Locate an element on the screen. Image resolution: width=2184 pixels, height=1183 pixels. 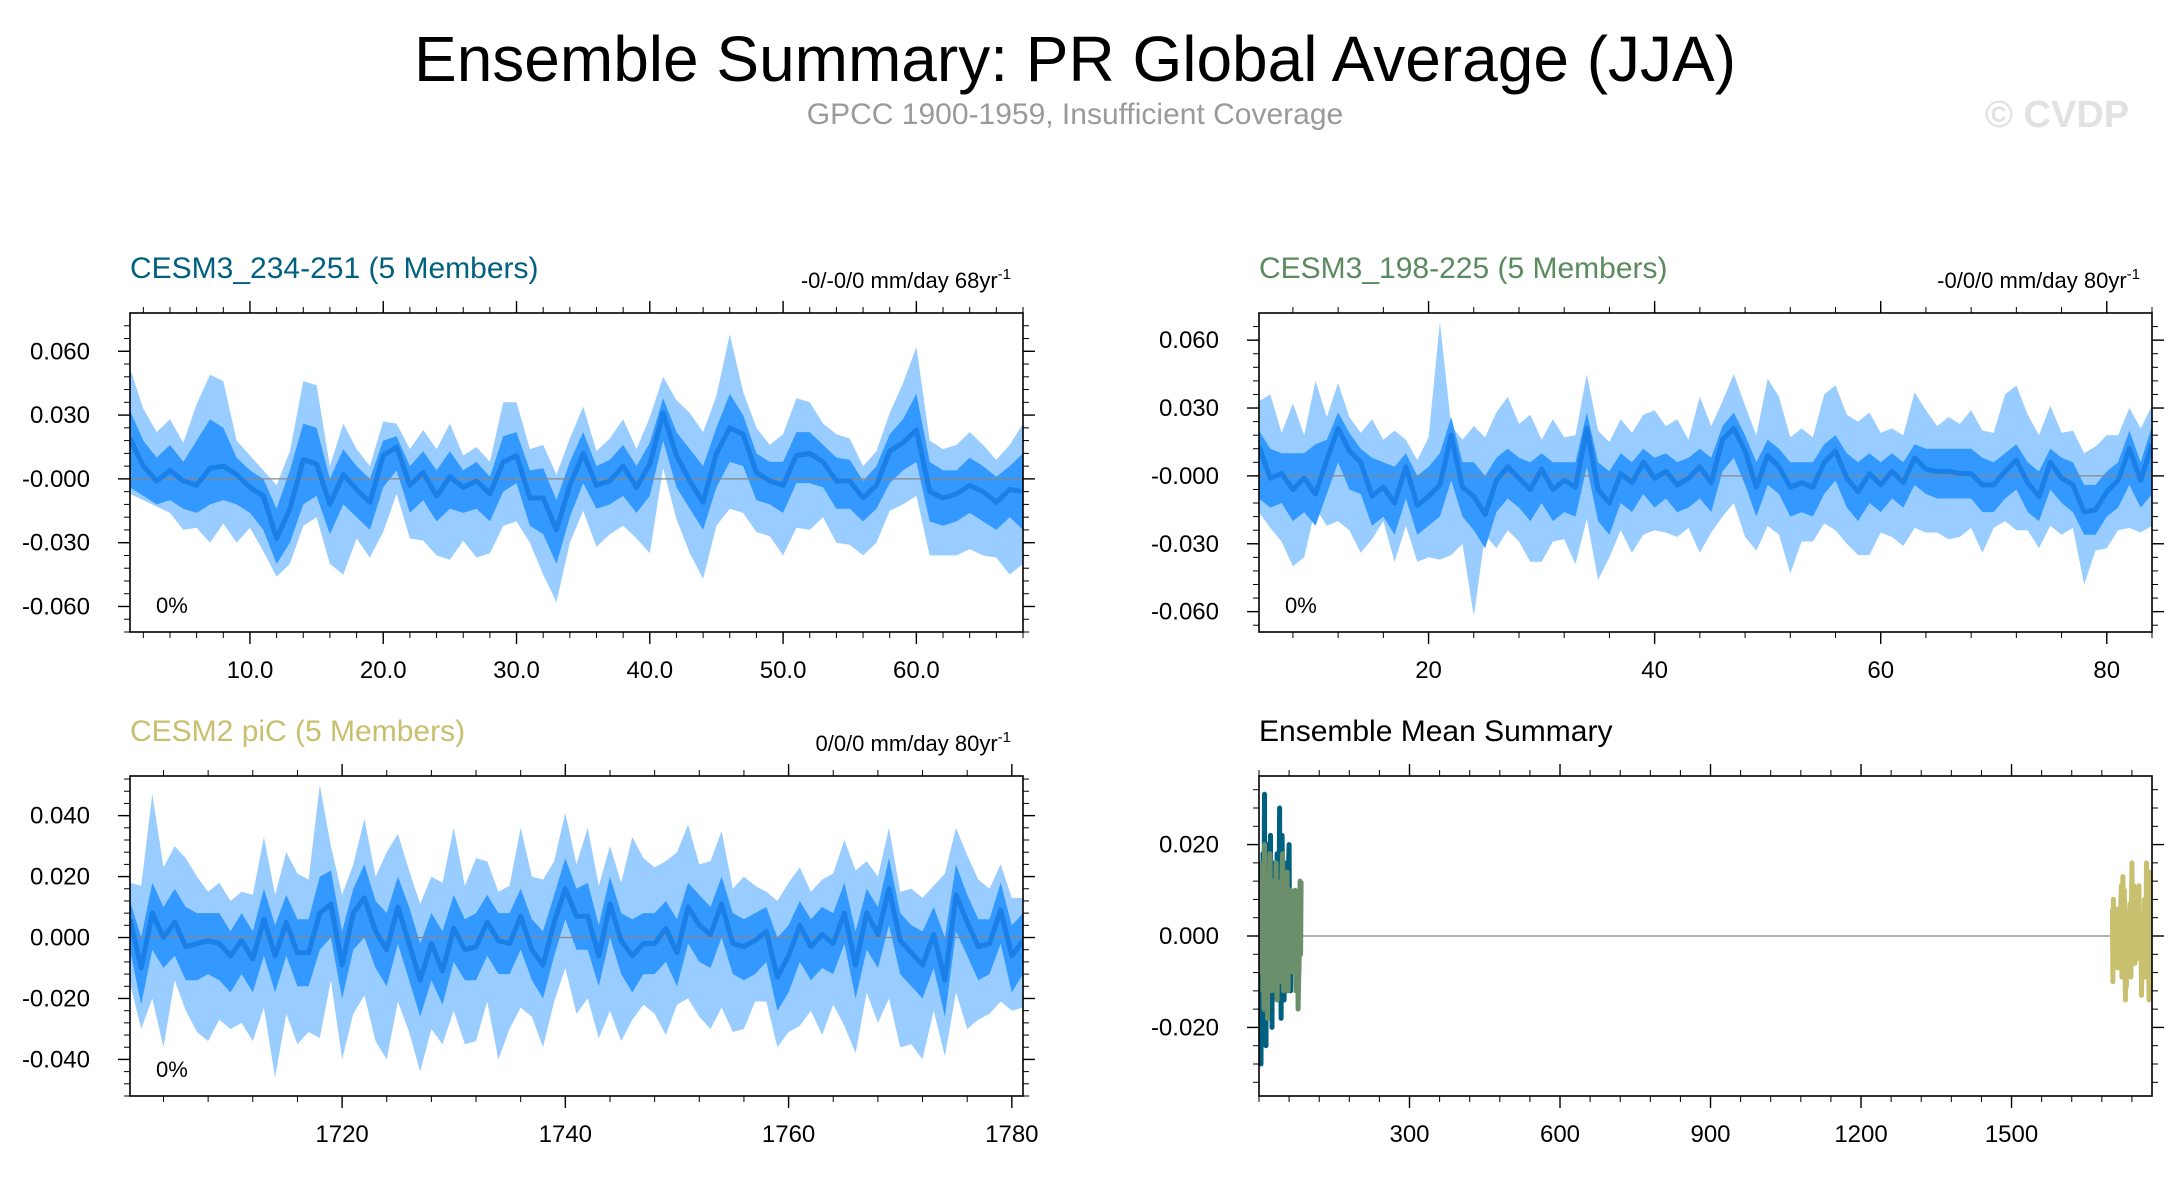
panel-title: CESM3_234-251 (5 Members) is located at coordinates (334, 268).